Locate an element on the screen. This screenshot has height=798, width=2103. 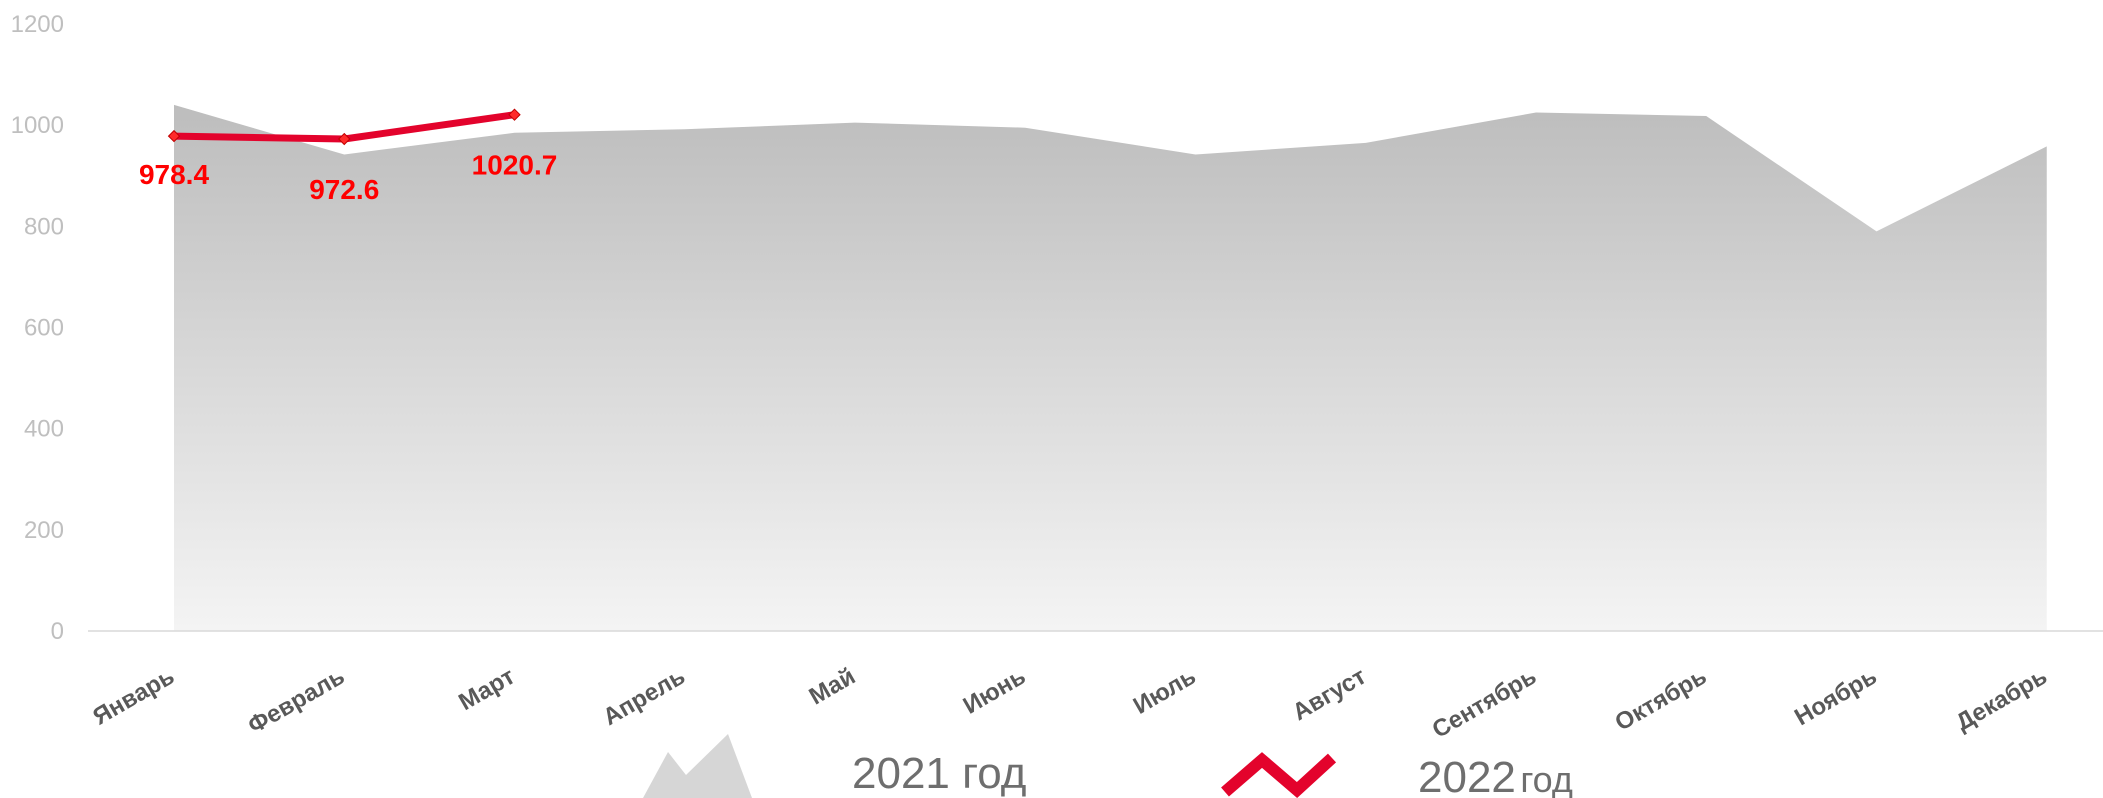
data-label-2022: 1020.7 is located at coordinates (515, 165).